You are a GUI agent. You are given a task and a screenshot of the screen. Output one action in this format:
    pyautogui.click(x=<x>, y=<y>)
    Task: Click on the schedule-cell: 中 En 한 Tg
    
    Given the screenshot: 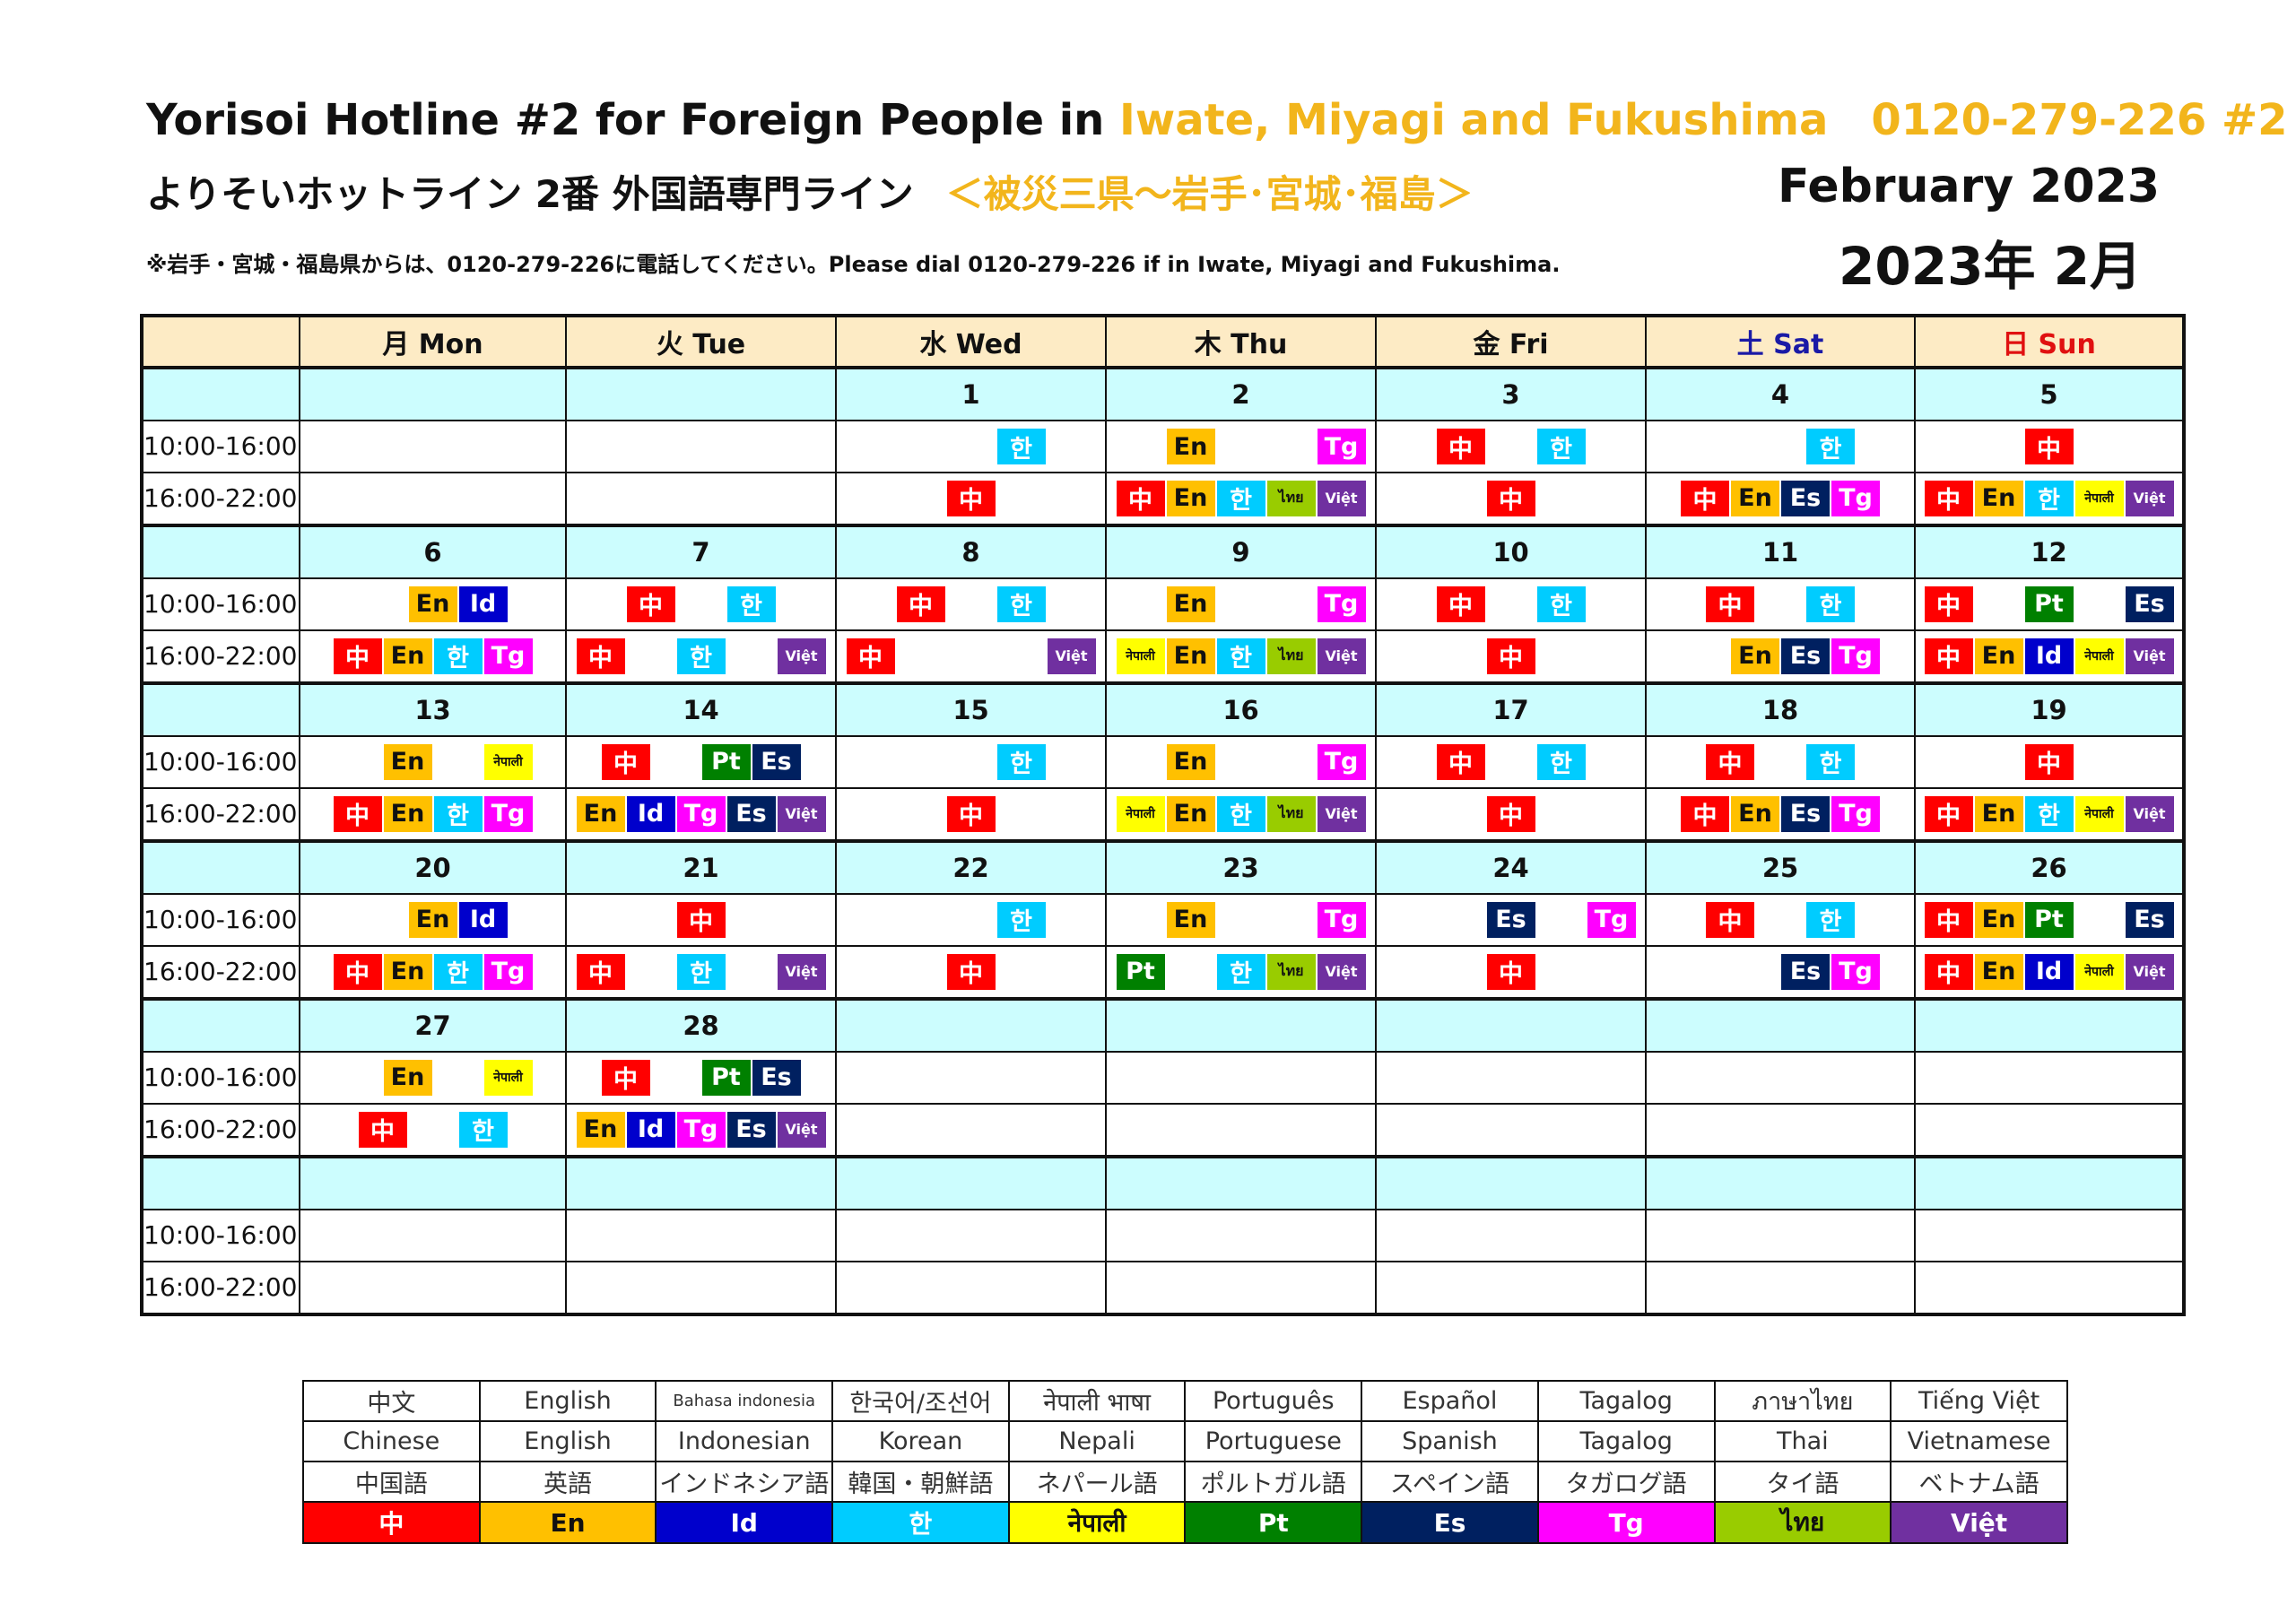 What is the action you would take?
    pyautogui.click(x=433, y=656)
    